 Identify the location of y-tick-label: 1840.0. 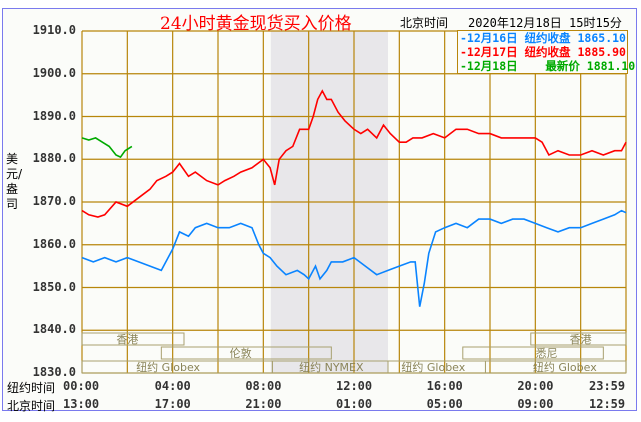
(54, 329).